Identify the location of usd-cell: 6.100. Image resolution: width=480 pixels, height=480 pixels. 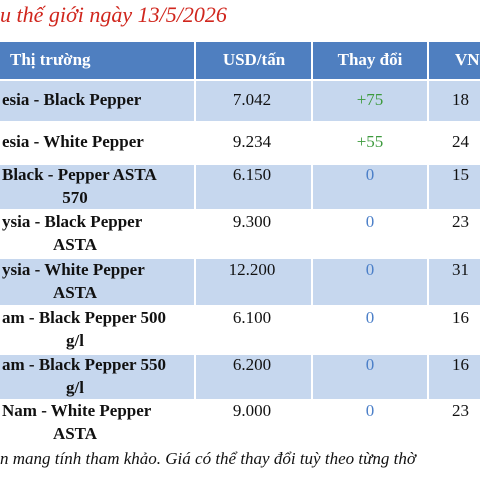
(252, 317).